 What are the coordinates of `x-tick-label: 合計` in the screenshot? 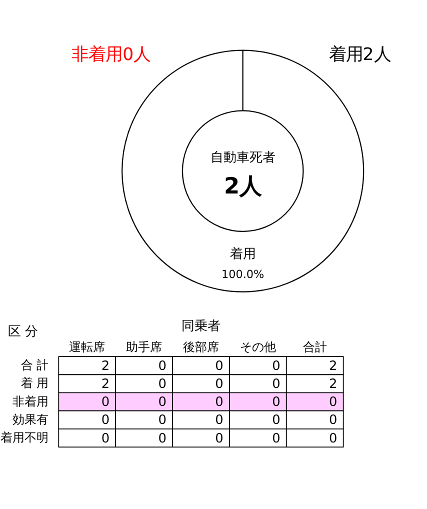 It's located at (314, 347).